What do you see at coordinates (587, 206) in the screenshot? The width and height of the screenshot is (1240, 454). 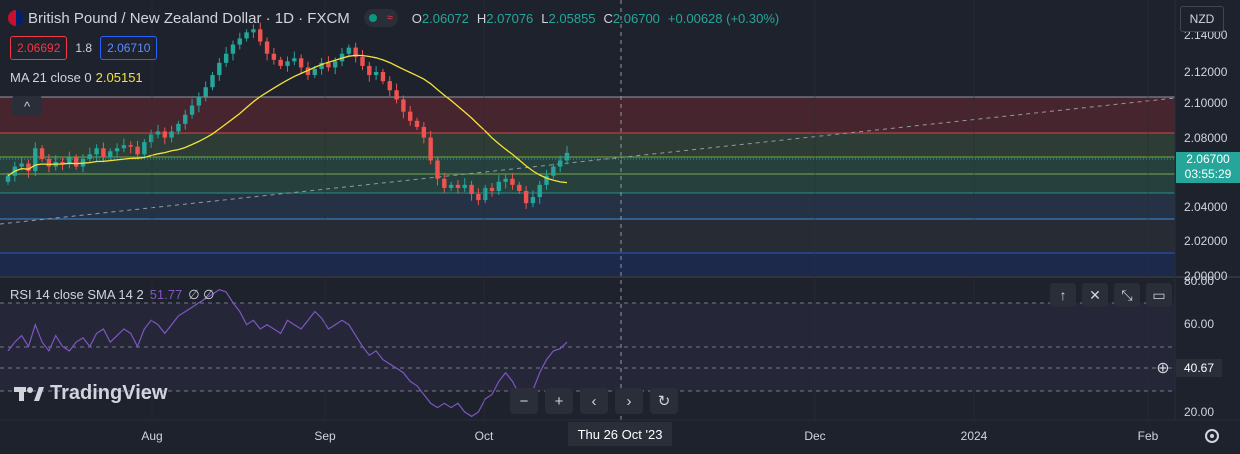 I see `range-band-blue` at bounding box center [587, 206].